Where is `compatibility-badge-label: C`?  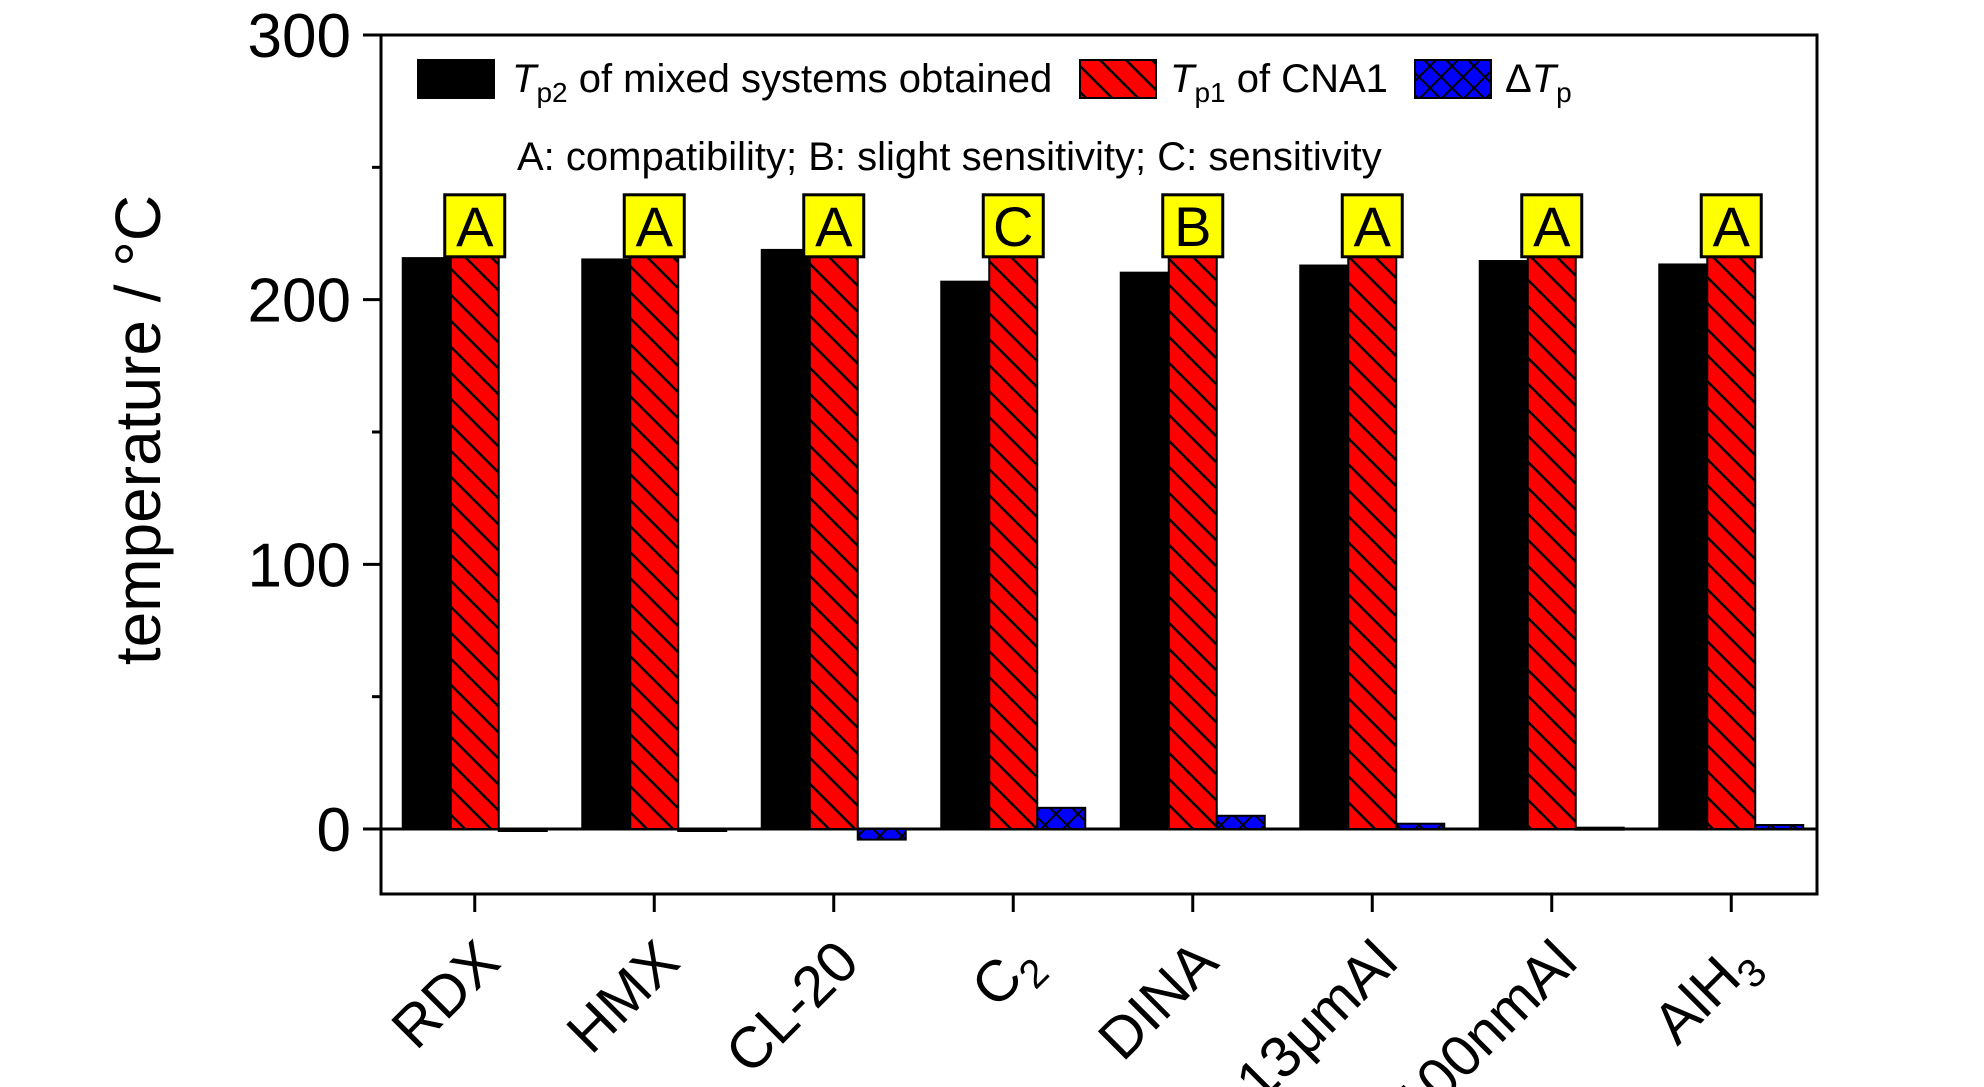
compatibility-badge-label: C is located at coordinates (1013, 226).